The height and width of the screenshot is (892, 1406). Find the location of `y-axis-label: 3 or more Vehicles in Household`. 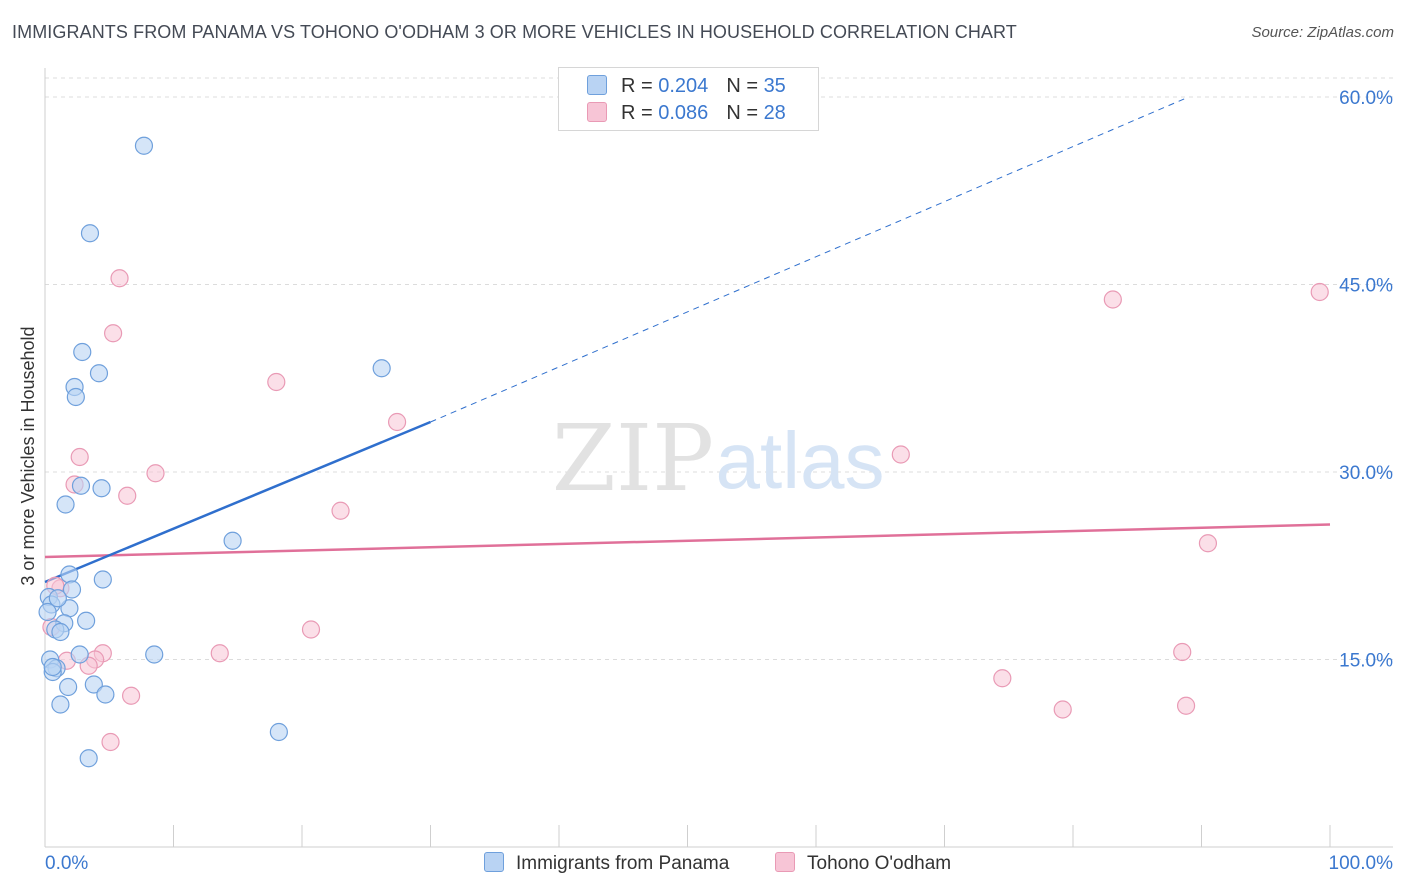

y-axis-label: 3 or more Vehicles in Household is located at coordinates (28, 455).